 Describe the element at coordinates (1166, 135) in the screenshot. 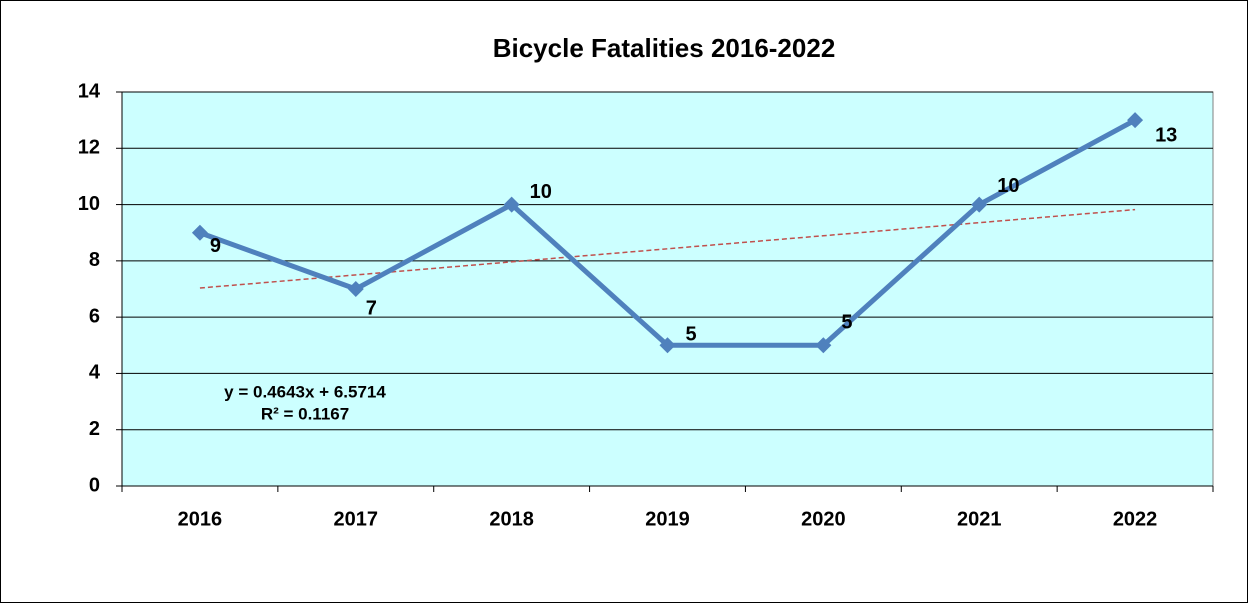

I see `data-label: 13` at that location.